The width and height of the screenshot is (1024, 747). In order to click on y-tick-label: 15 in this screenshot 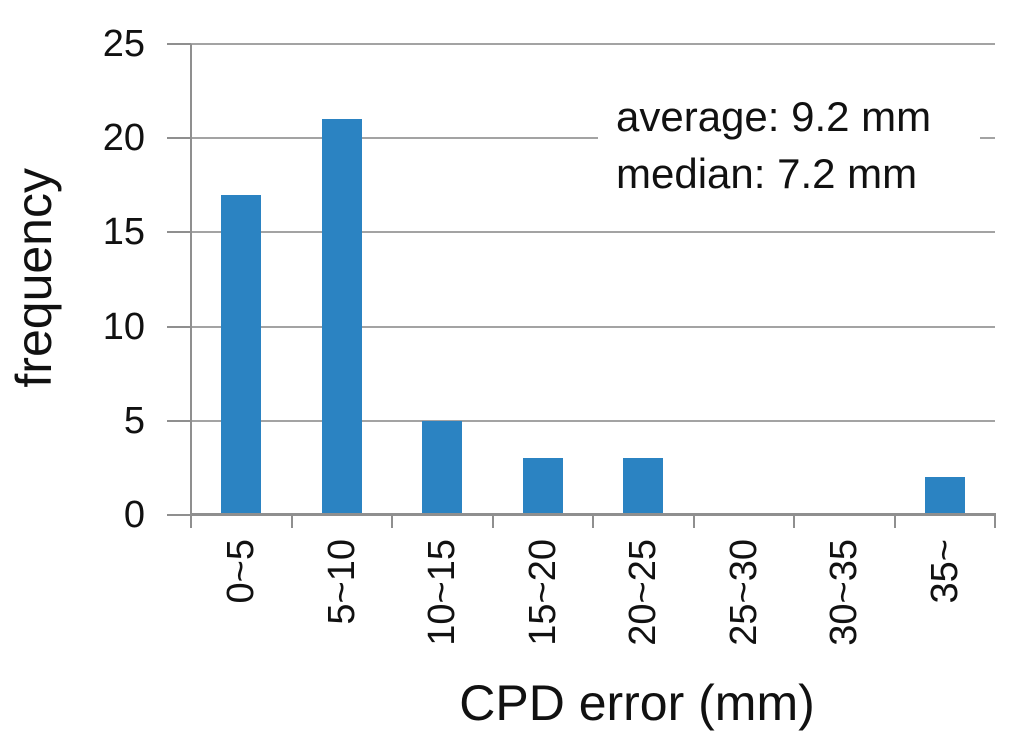, I will do `click(123, 232)`.